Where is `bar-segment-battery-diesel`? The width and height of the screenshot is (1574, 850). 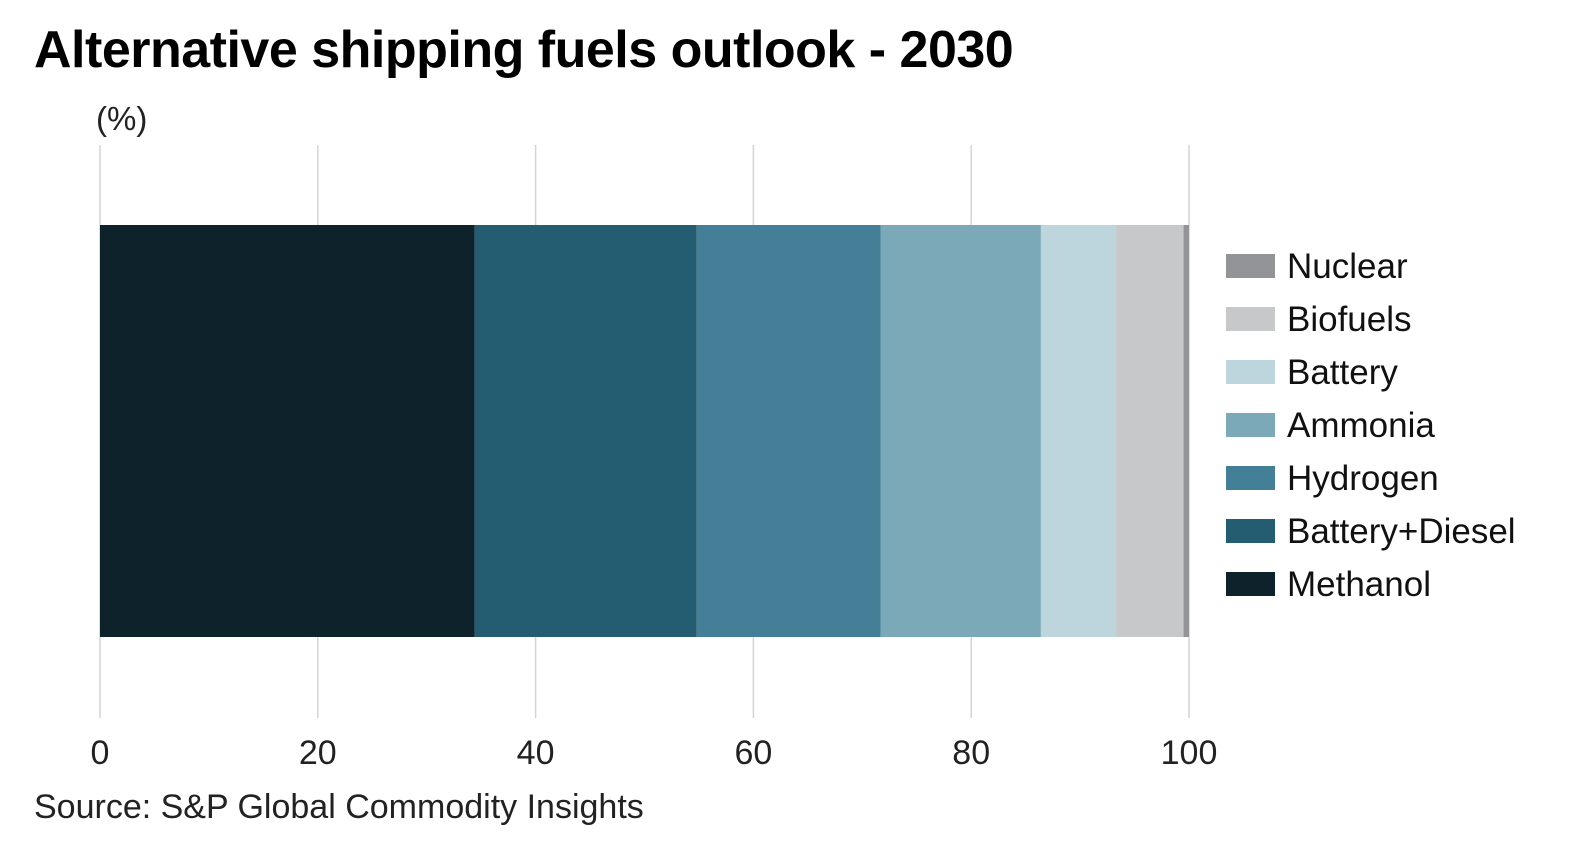 bar-segment-battery-diesel is located at coordinates (585, 431).